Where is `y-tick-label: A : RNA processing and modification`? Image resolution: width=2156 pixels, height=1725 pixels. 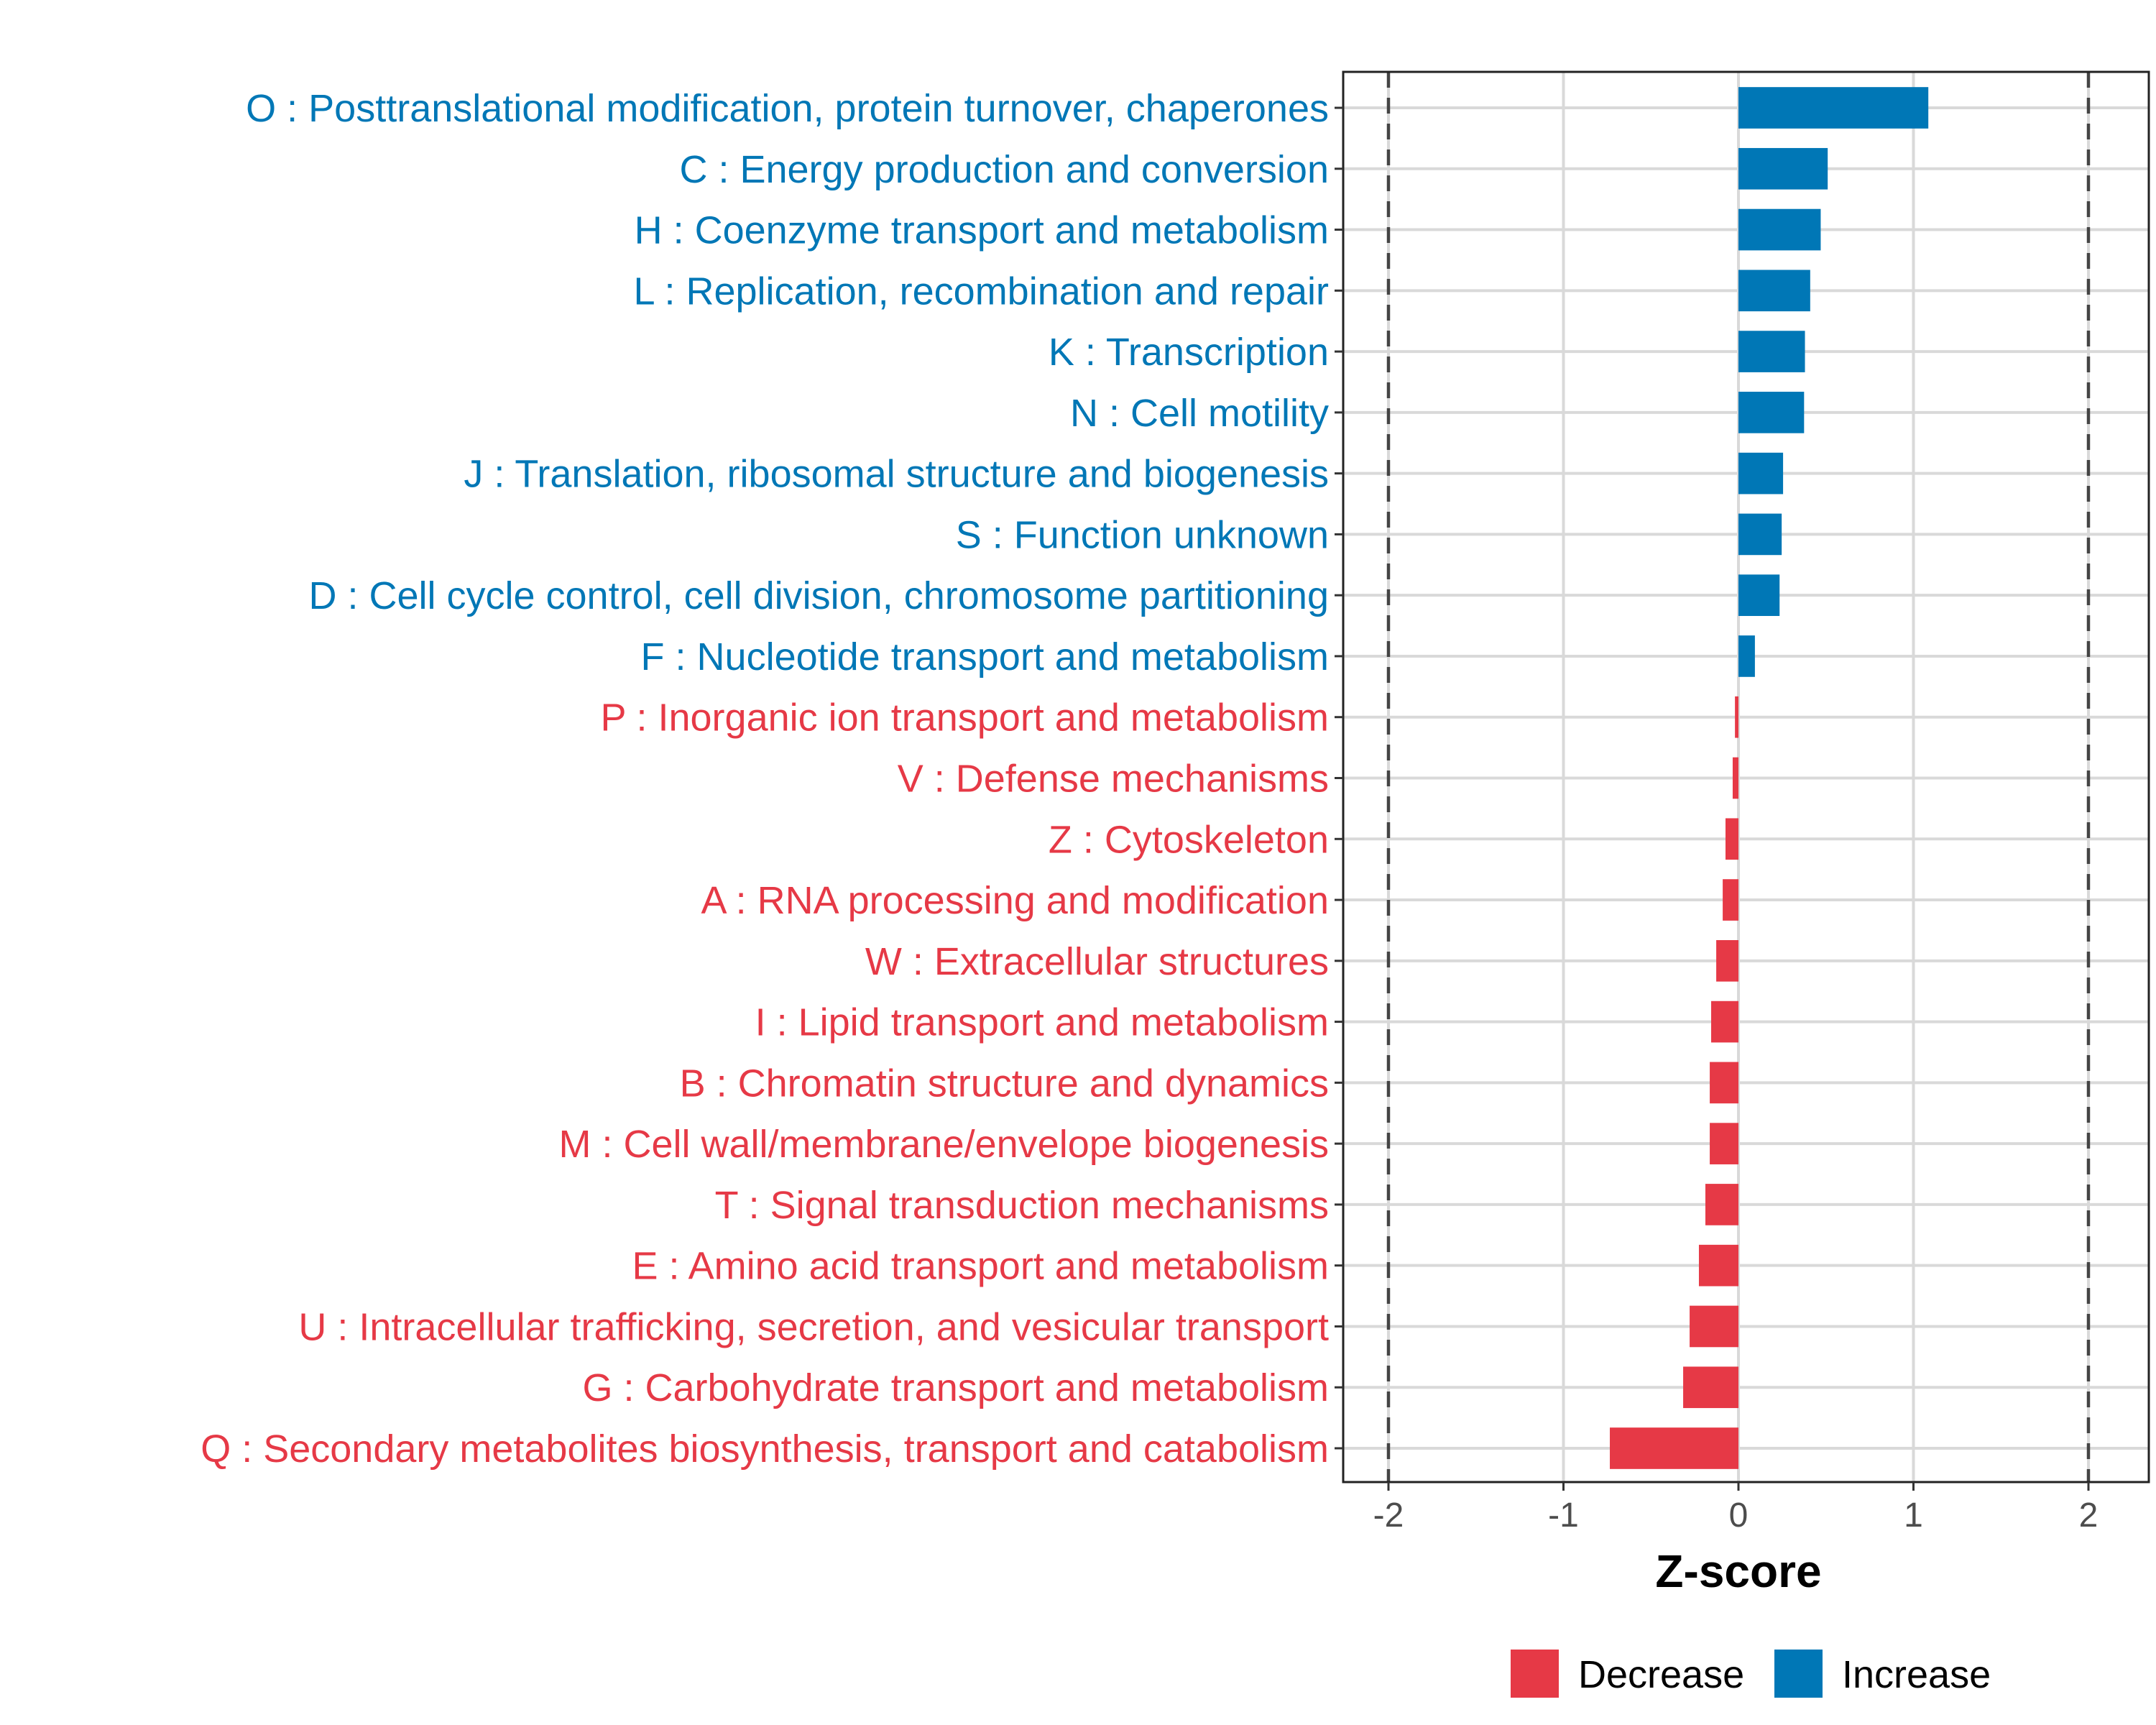
y-tick-label: A : RNA processing and modification is located at coordinates (1015, 900).